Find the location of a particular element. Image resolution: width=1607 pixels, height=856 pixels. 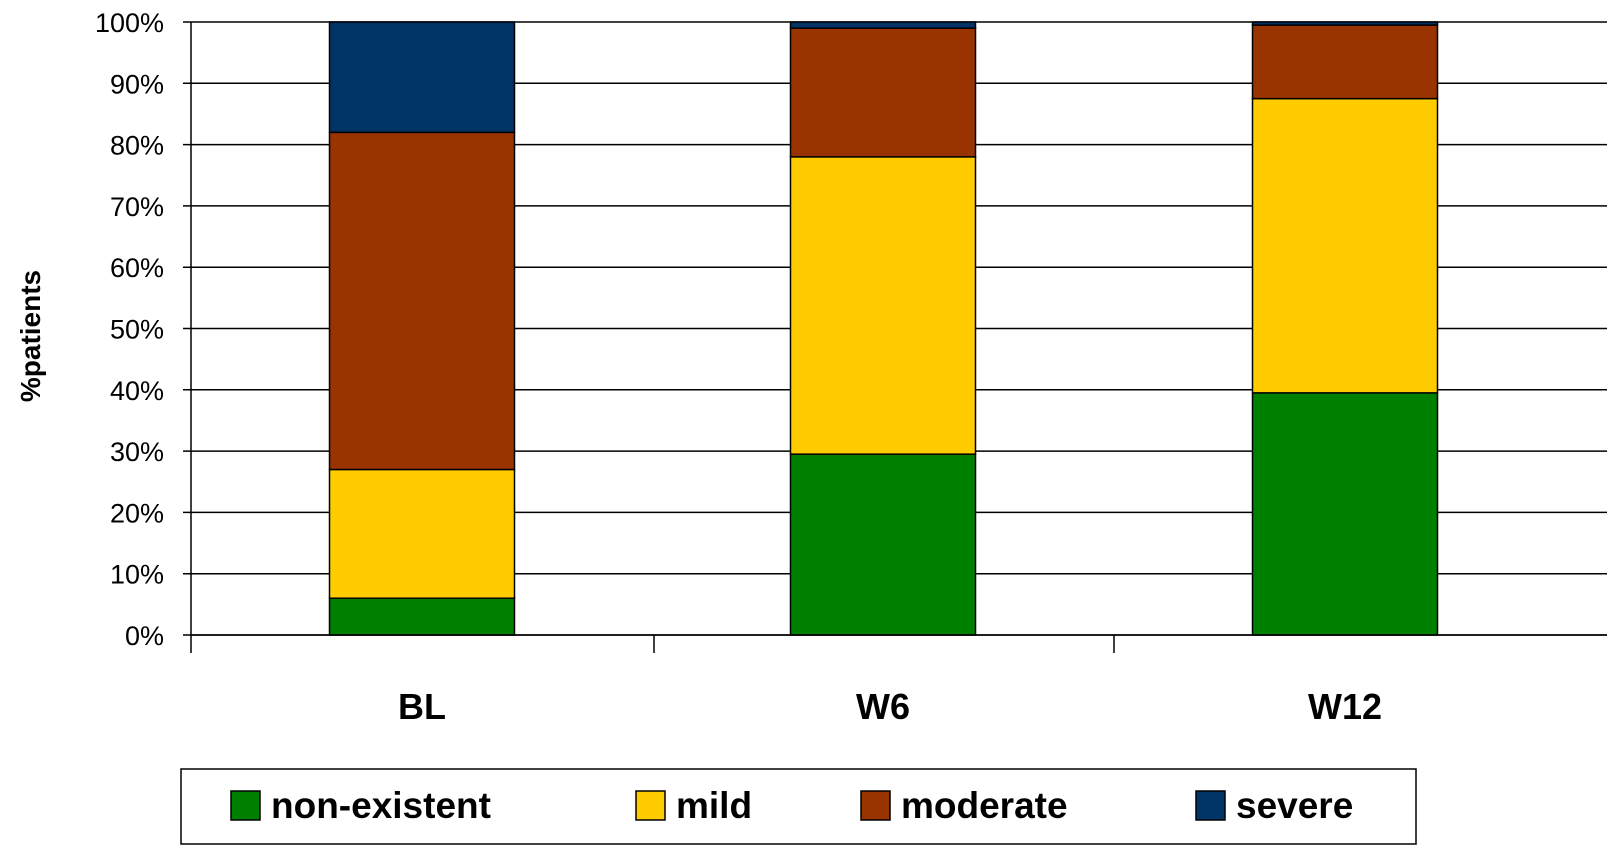

bar-segment-mild-W12 is located at coordinates (1345, 245).